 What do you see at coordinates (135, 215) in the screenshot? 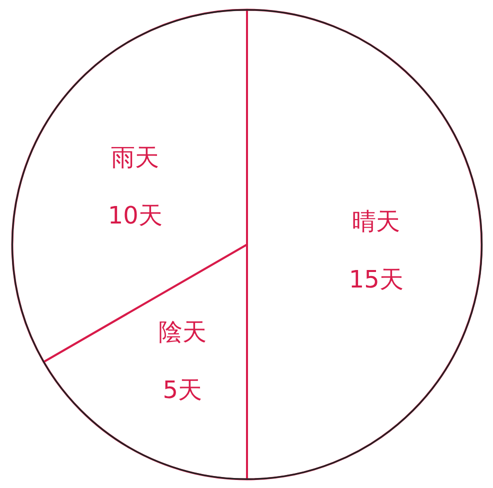
I see `data-label: 10天` at bounding box center [135, 215].